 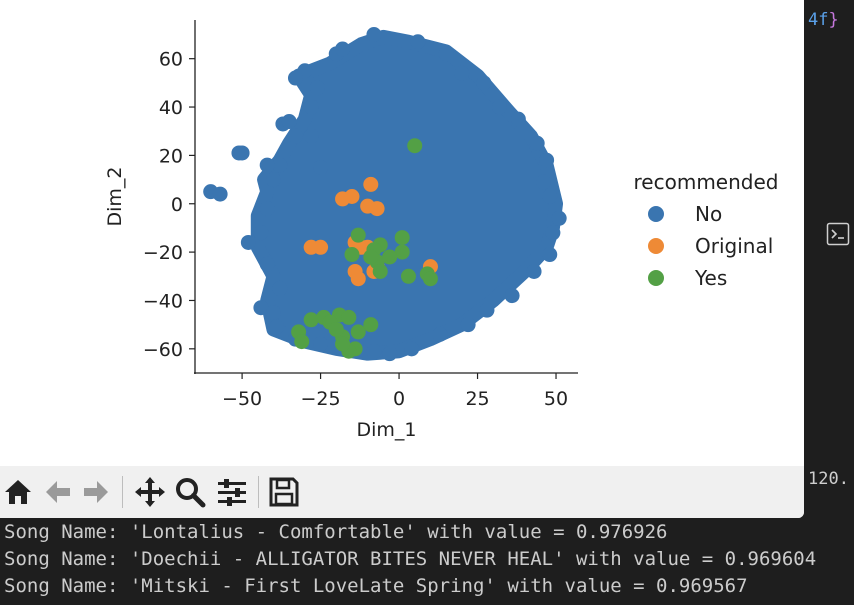 I want to click on y-tick-label: −40, so click(x=163, y=301).